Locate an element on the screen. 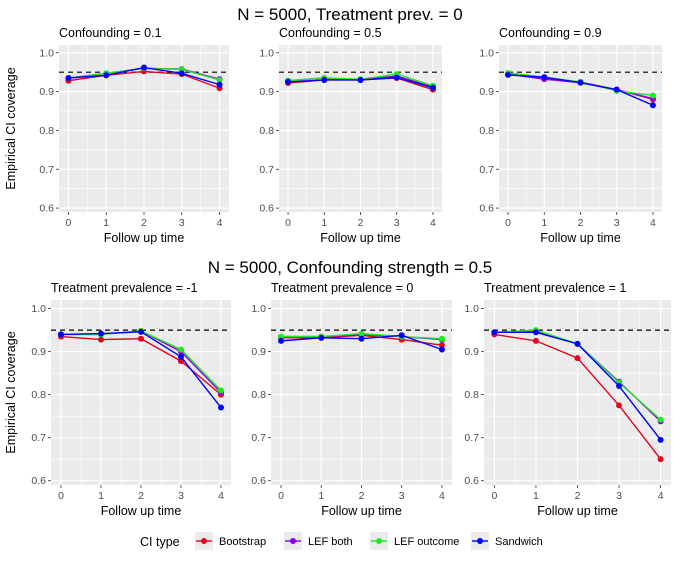  legend-label: LEF both is located at coordinates (330, 542).